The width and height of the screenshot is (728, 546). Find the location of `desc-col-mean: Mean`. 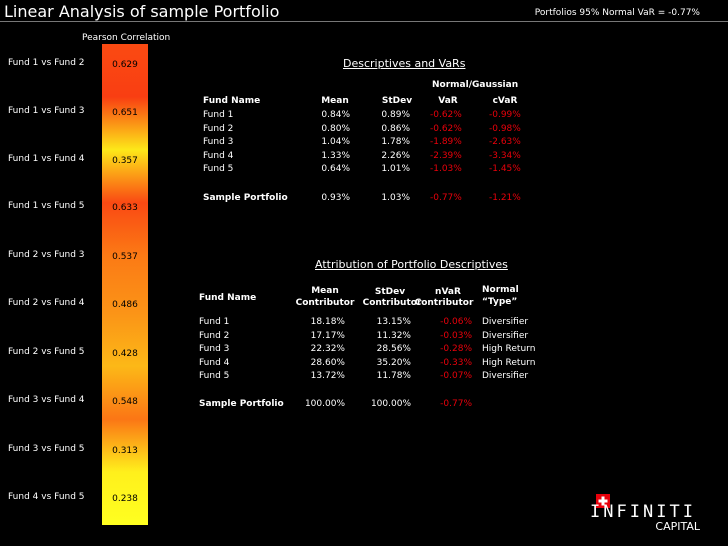

desc-col-mean: Mean is located at coordinates (335, 101).